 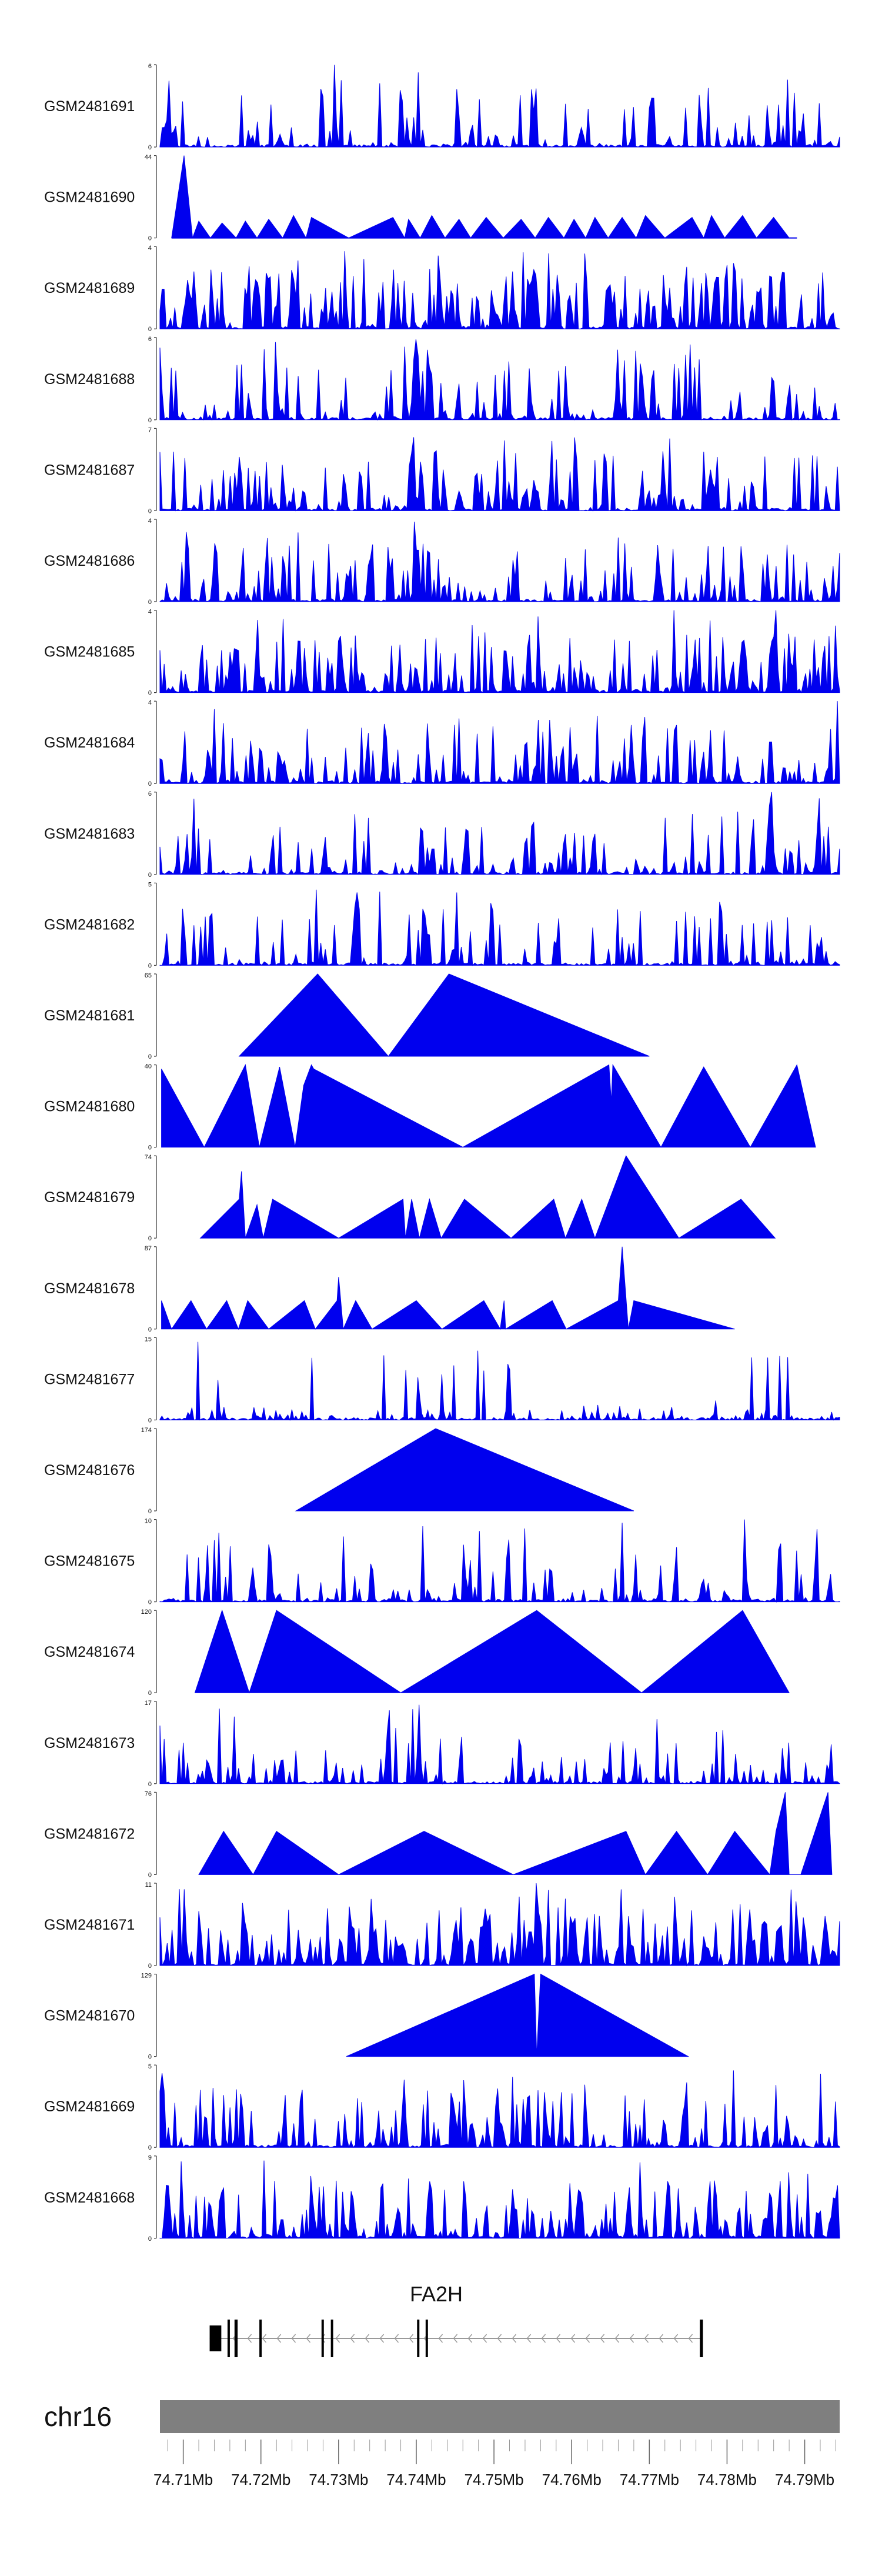 I want to click on y-axis-max-label: 174, so click(x=146, y=1430).